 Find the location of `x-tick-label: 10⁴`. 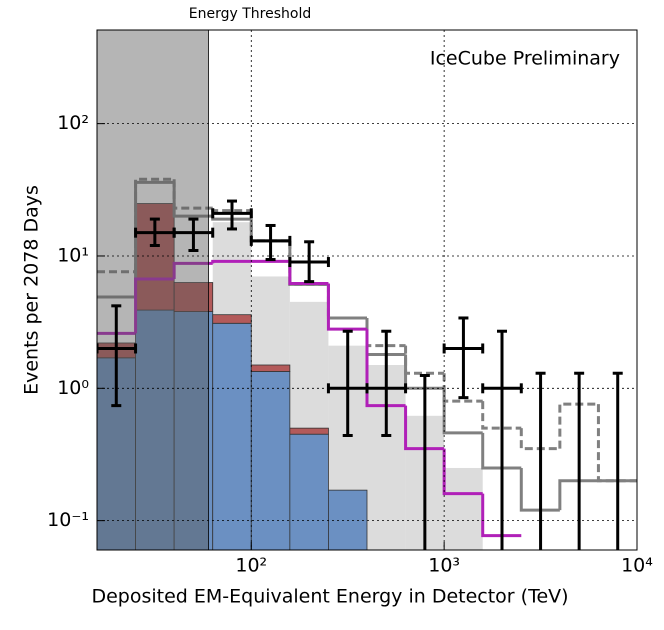

x-tick-label: 10⁴ is located at coordinates (637, 566).